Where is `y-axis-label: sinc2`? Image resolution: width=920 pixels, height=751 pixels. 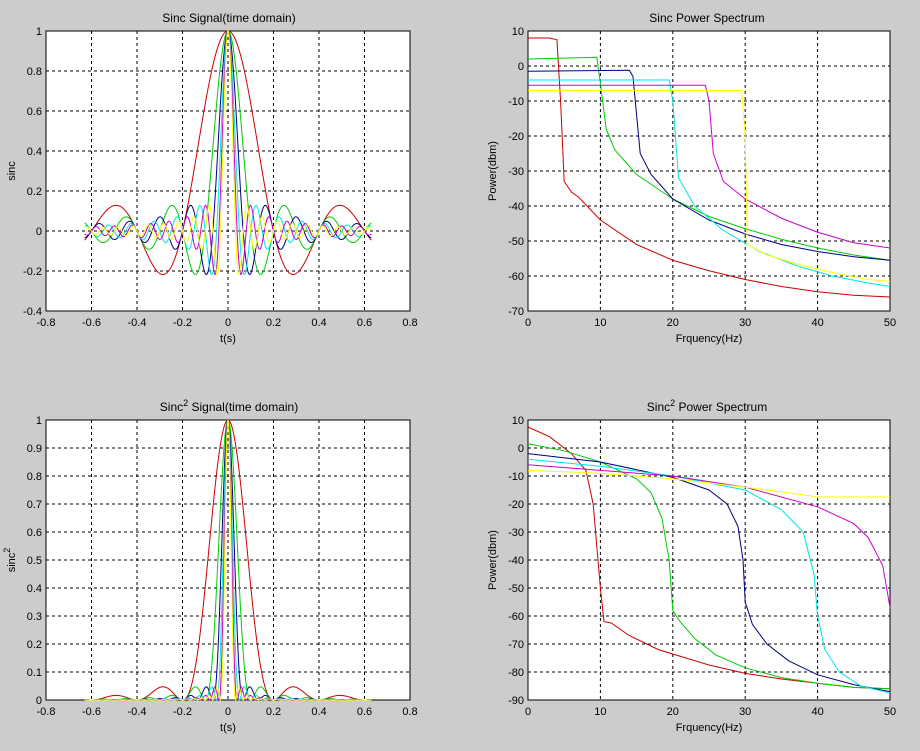 y-axis-label: sinc2 is located at coordinates (10, 560).